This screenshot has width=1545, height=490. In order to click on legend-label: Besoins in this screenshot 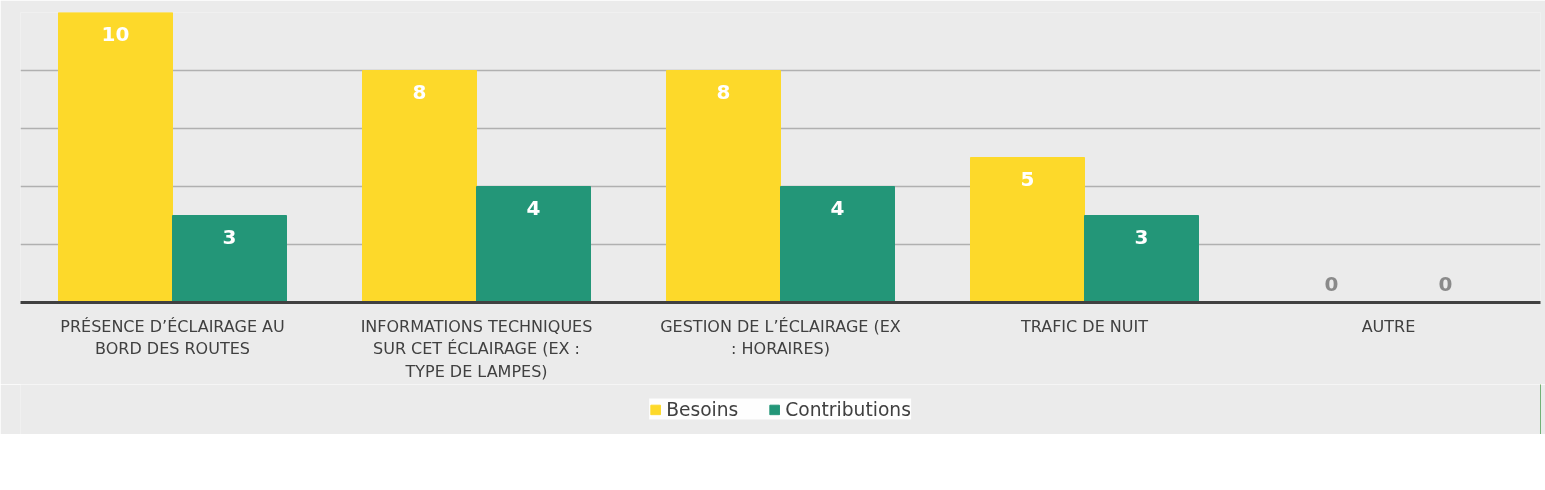, I will do `click(702, 409)`.